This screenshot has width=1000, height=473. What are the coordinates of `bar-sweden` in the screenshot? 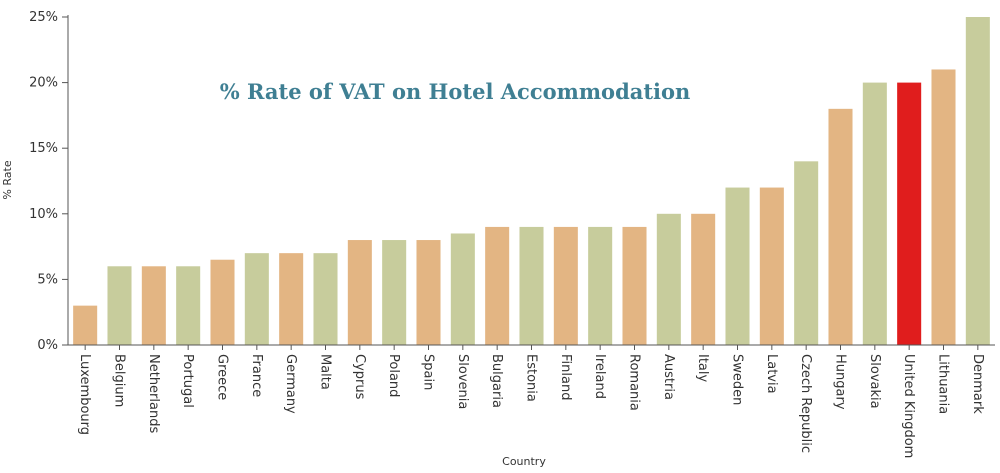 It's located at (737, 266).